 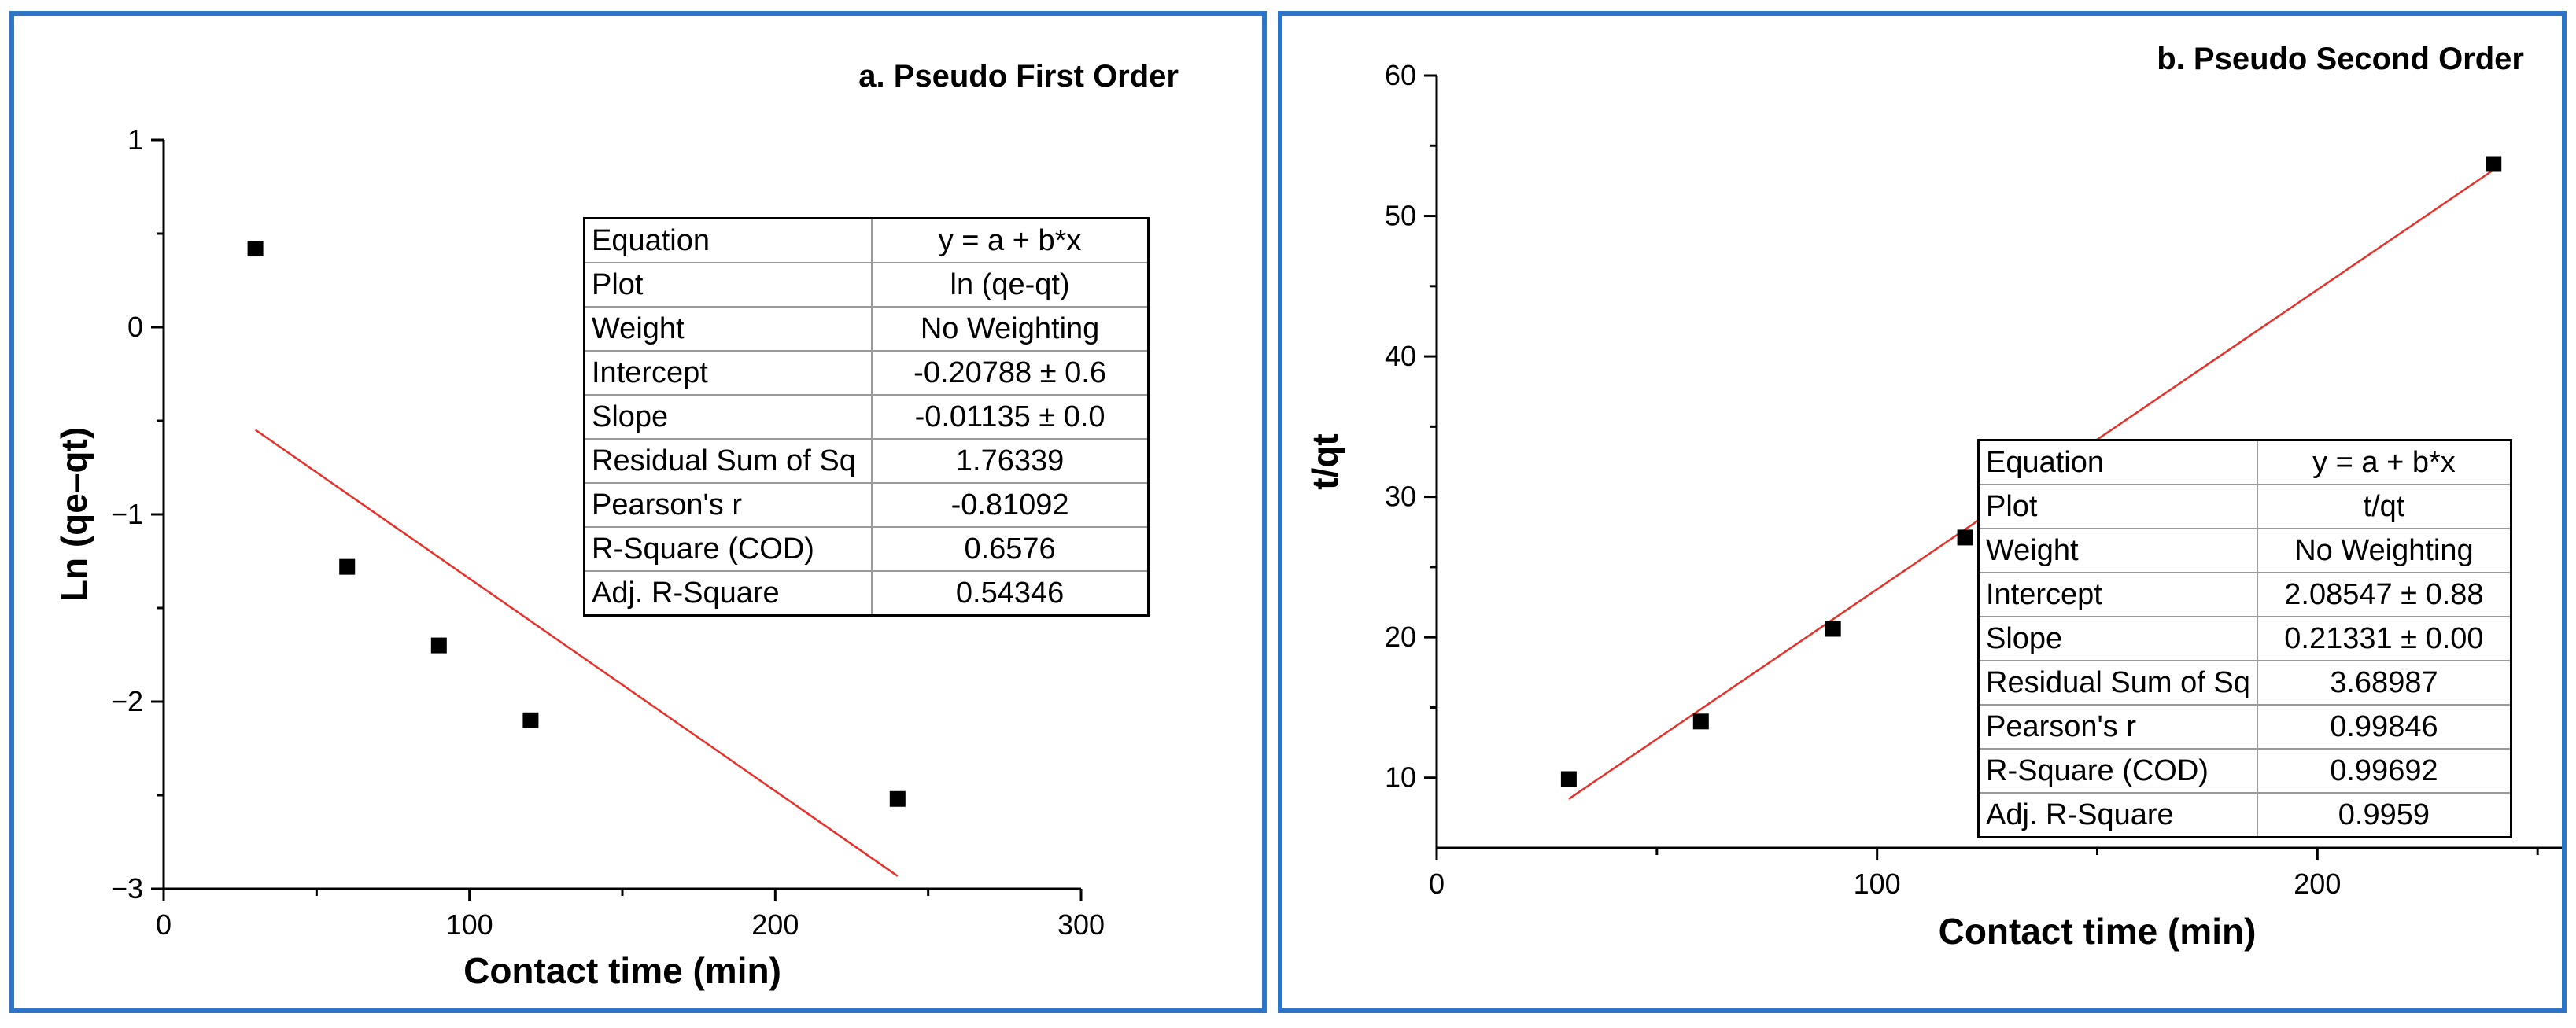 I want to click on chart-b-stats-row: Weight No Weighting, so click(x=2245, y=550).